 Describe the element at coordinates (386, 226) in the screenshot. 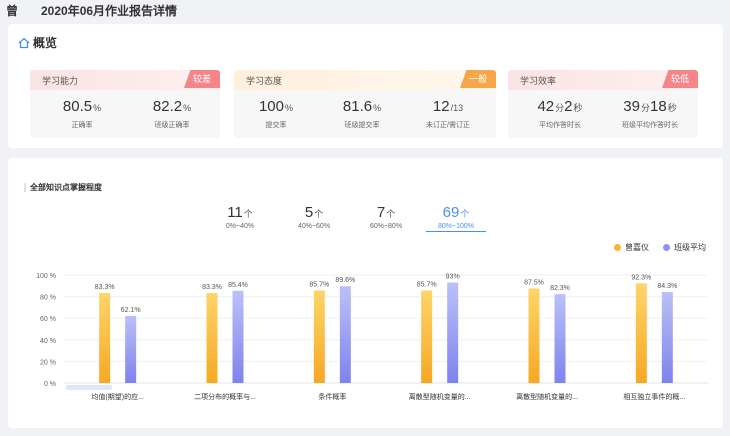

I see `range-label: 60%~80%` at that location.